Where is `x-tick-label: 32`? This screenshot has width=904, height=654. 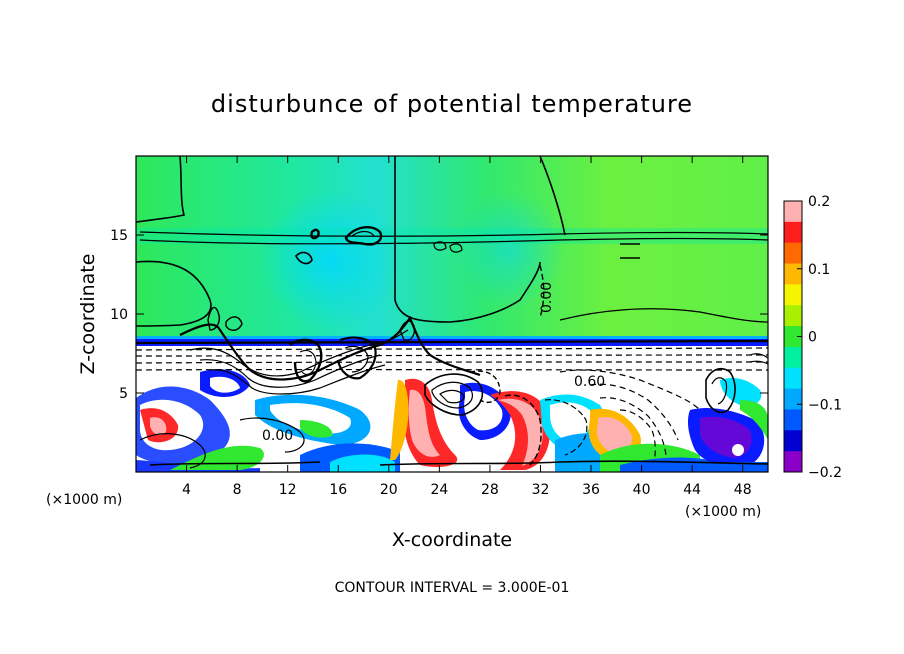 x-tick-label: 32 is located at coordinates (541, 490).